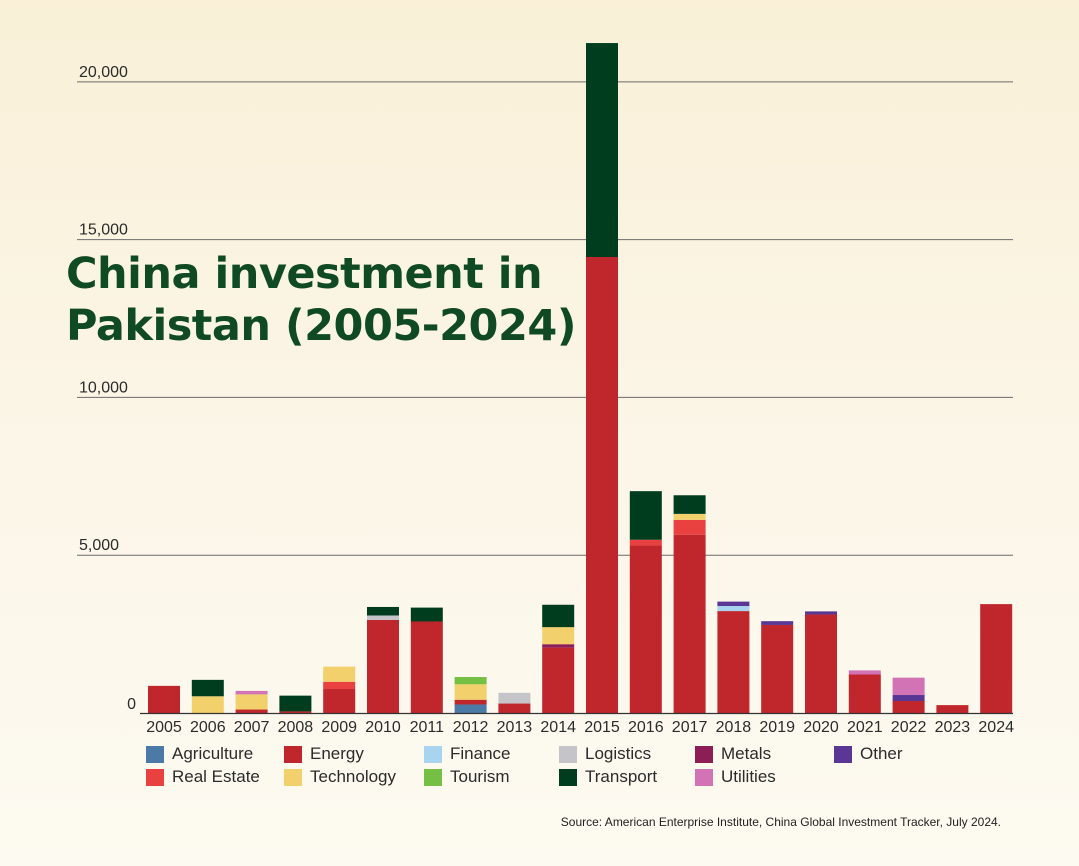 The width and height of the screenshot is (1079, 866). I want to click on x-tick-label: 2010, so click(383, 727).